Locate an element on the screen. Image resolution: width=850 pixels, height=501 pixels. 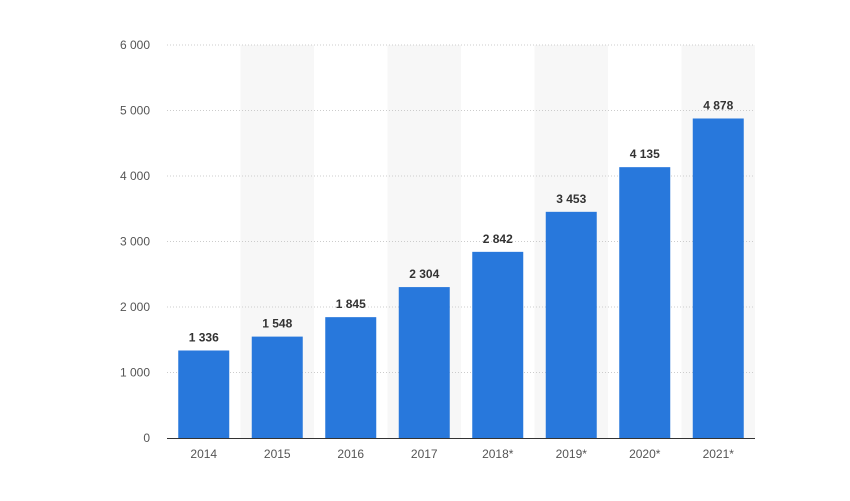
bar-value-label: 4 135 is located at coordinates (645, 154).